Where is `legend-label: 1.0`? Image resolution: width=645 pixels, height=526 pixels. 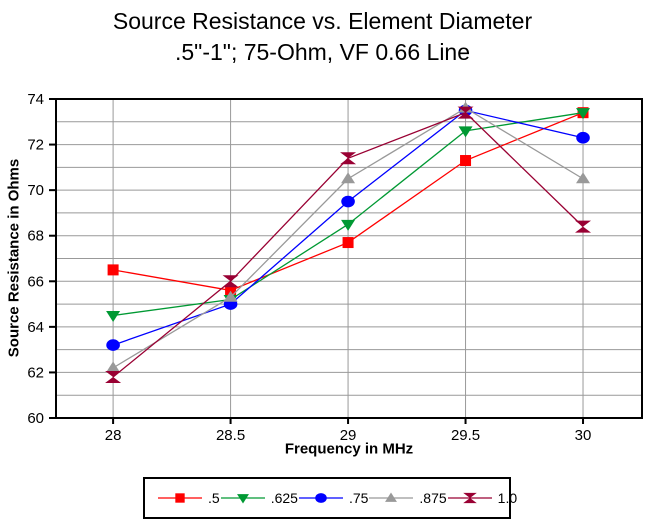 legend-label: 1.0 is located at coordinates (507, 498).